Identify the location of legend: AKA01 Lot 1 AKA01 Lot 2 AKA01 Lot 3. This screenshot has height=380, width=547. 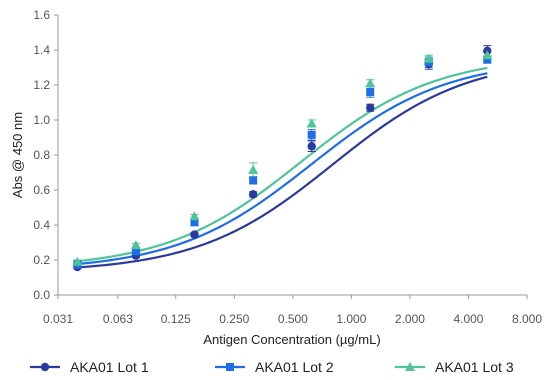
(272, 367).